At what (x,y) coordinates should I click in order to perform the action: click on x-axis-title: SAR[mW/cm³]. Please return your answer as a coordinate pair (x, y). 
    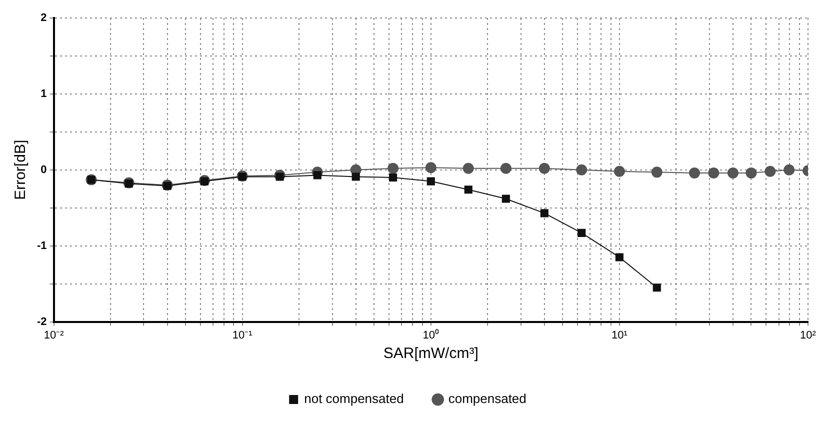
    Looking at the image, I should click on (430, 353).